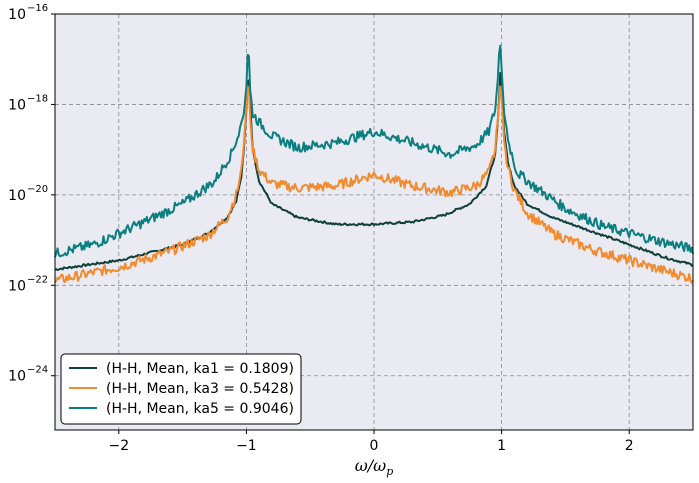 Image resolution: width=699 pixels, height=483 pixels. What do you see at coordinates (37, 98) in the screenshot?
I see `y-tick-exponent: −18` at bounding box center [37, 98].